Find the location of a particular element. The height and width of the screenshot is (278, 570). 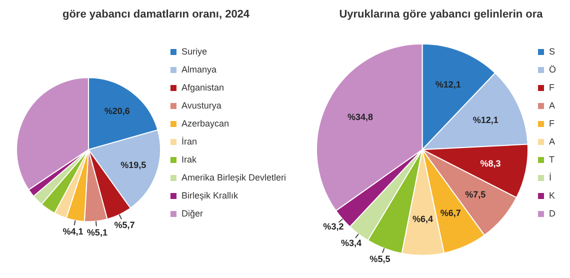

data-label: %7,5 is located at coordinates (475, 194).